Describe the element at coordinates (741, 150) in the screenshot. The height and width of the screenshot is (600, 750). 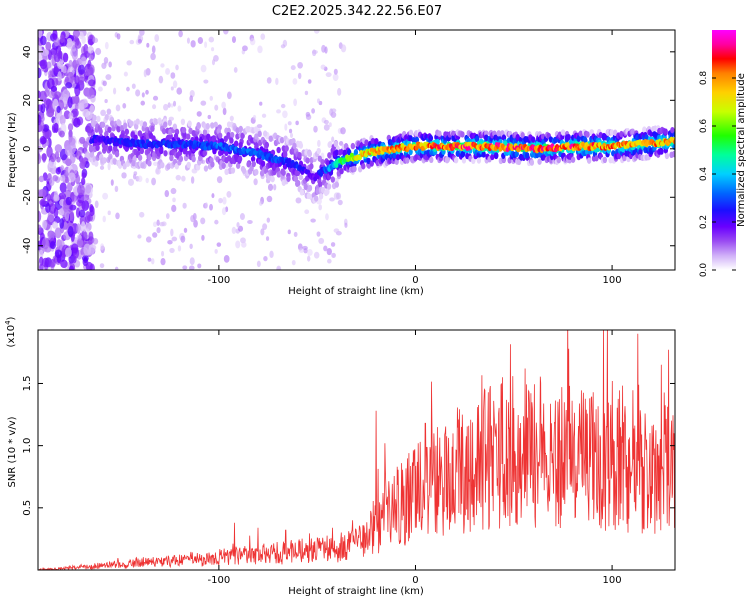
I see `colorbar-label: Normalized spectral amplitude` at that location.